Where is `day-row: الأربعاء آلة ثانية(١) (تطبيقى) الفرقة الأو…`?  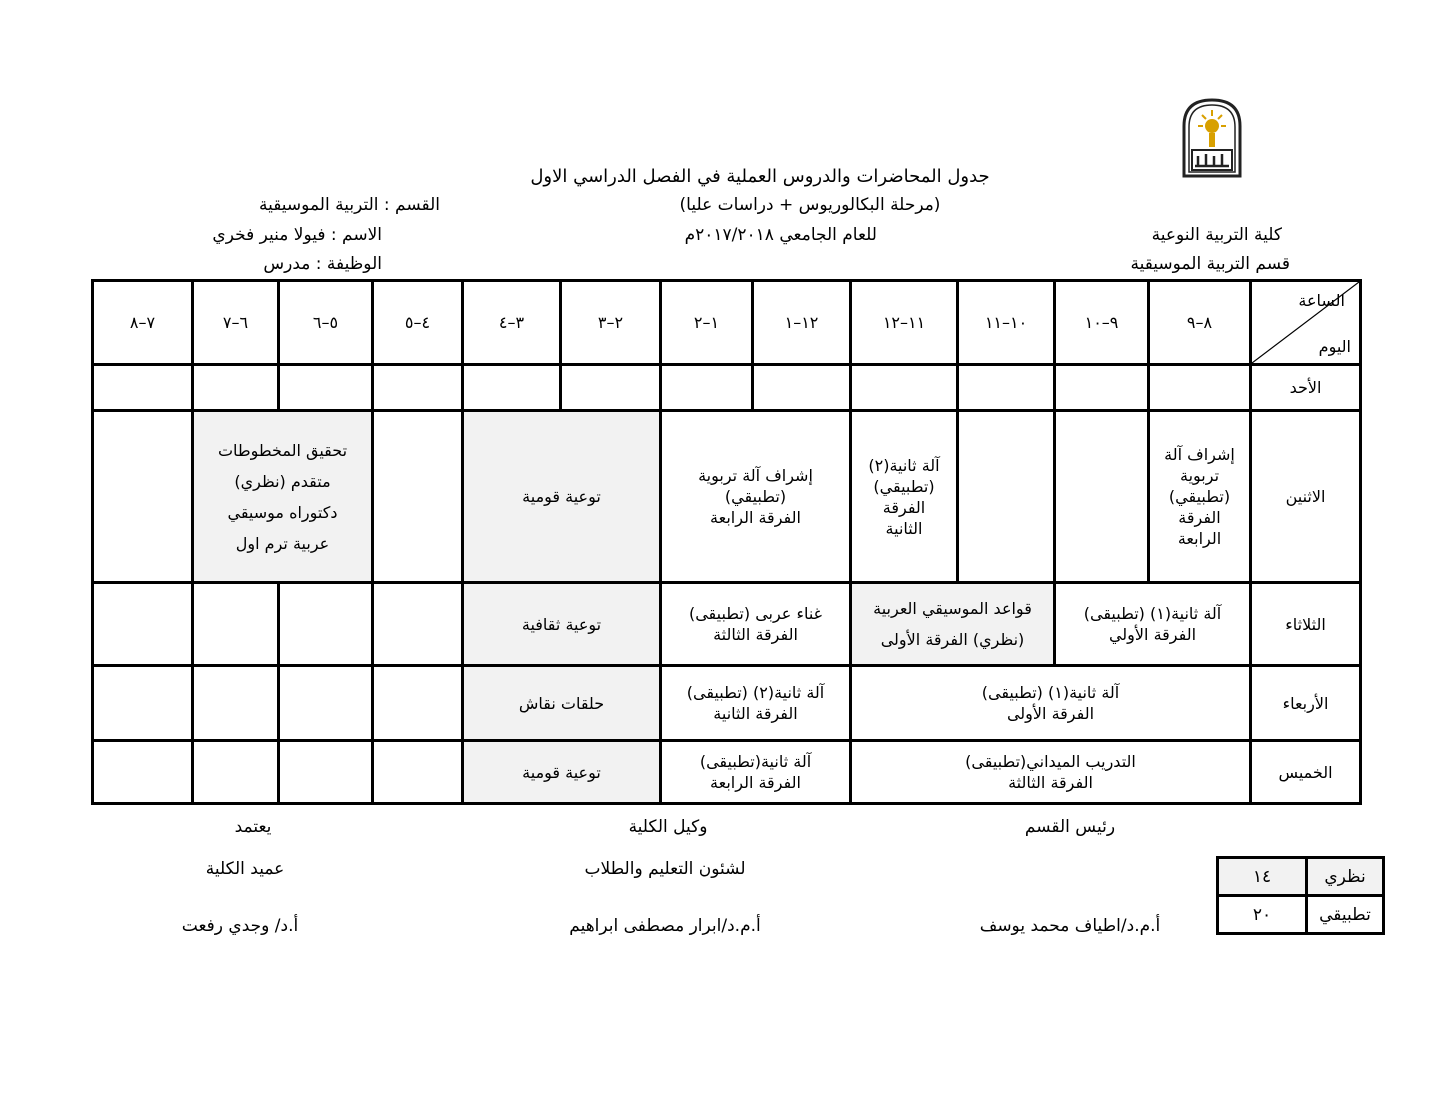 day-row: الأربعاء آلة ثانية(١) (تطبيقى) الفرقة الأو… is located at coordinates (726, 703).